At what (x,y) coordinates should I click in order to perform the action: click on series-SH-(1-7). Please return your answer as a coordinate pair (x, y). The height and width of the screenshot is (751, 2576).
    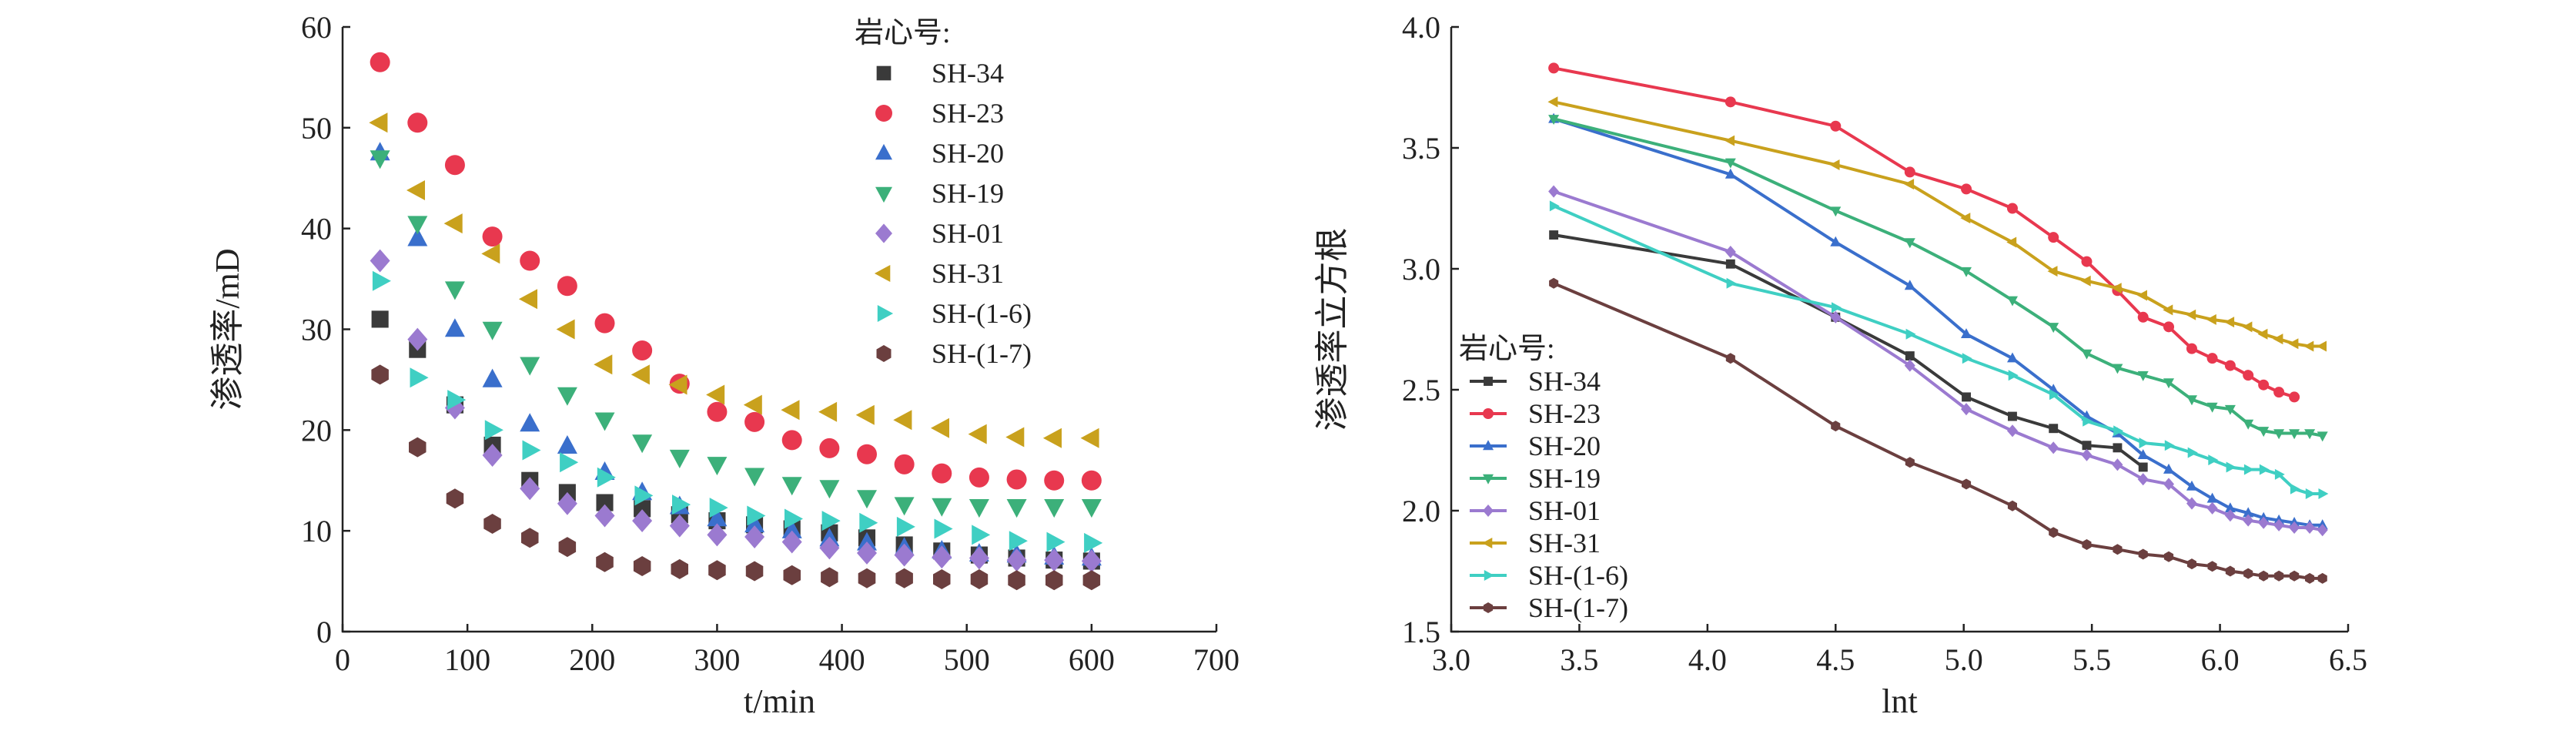
    Looking at the image, I should click on (736, 478).